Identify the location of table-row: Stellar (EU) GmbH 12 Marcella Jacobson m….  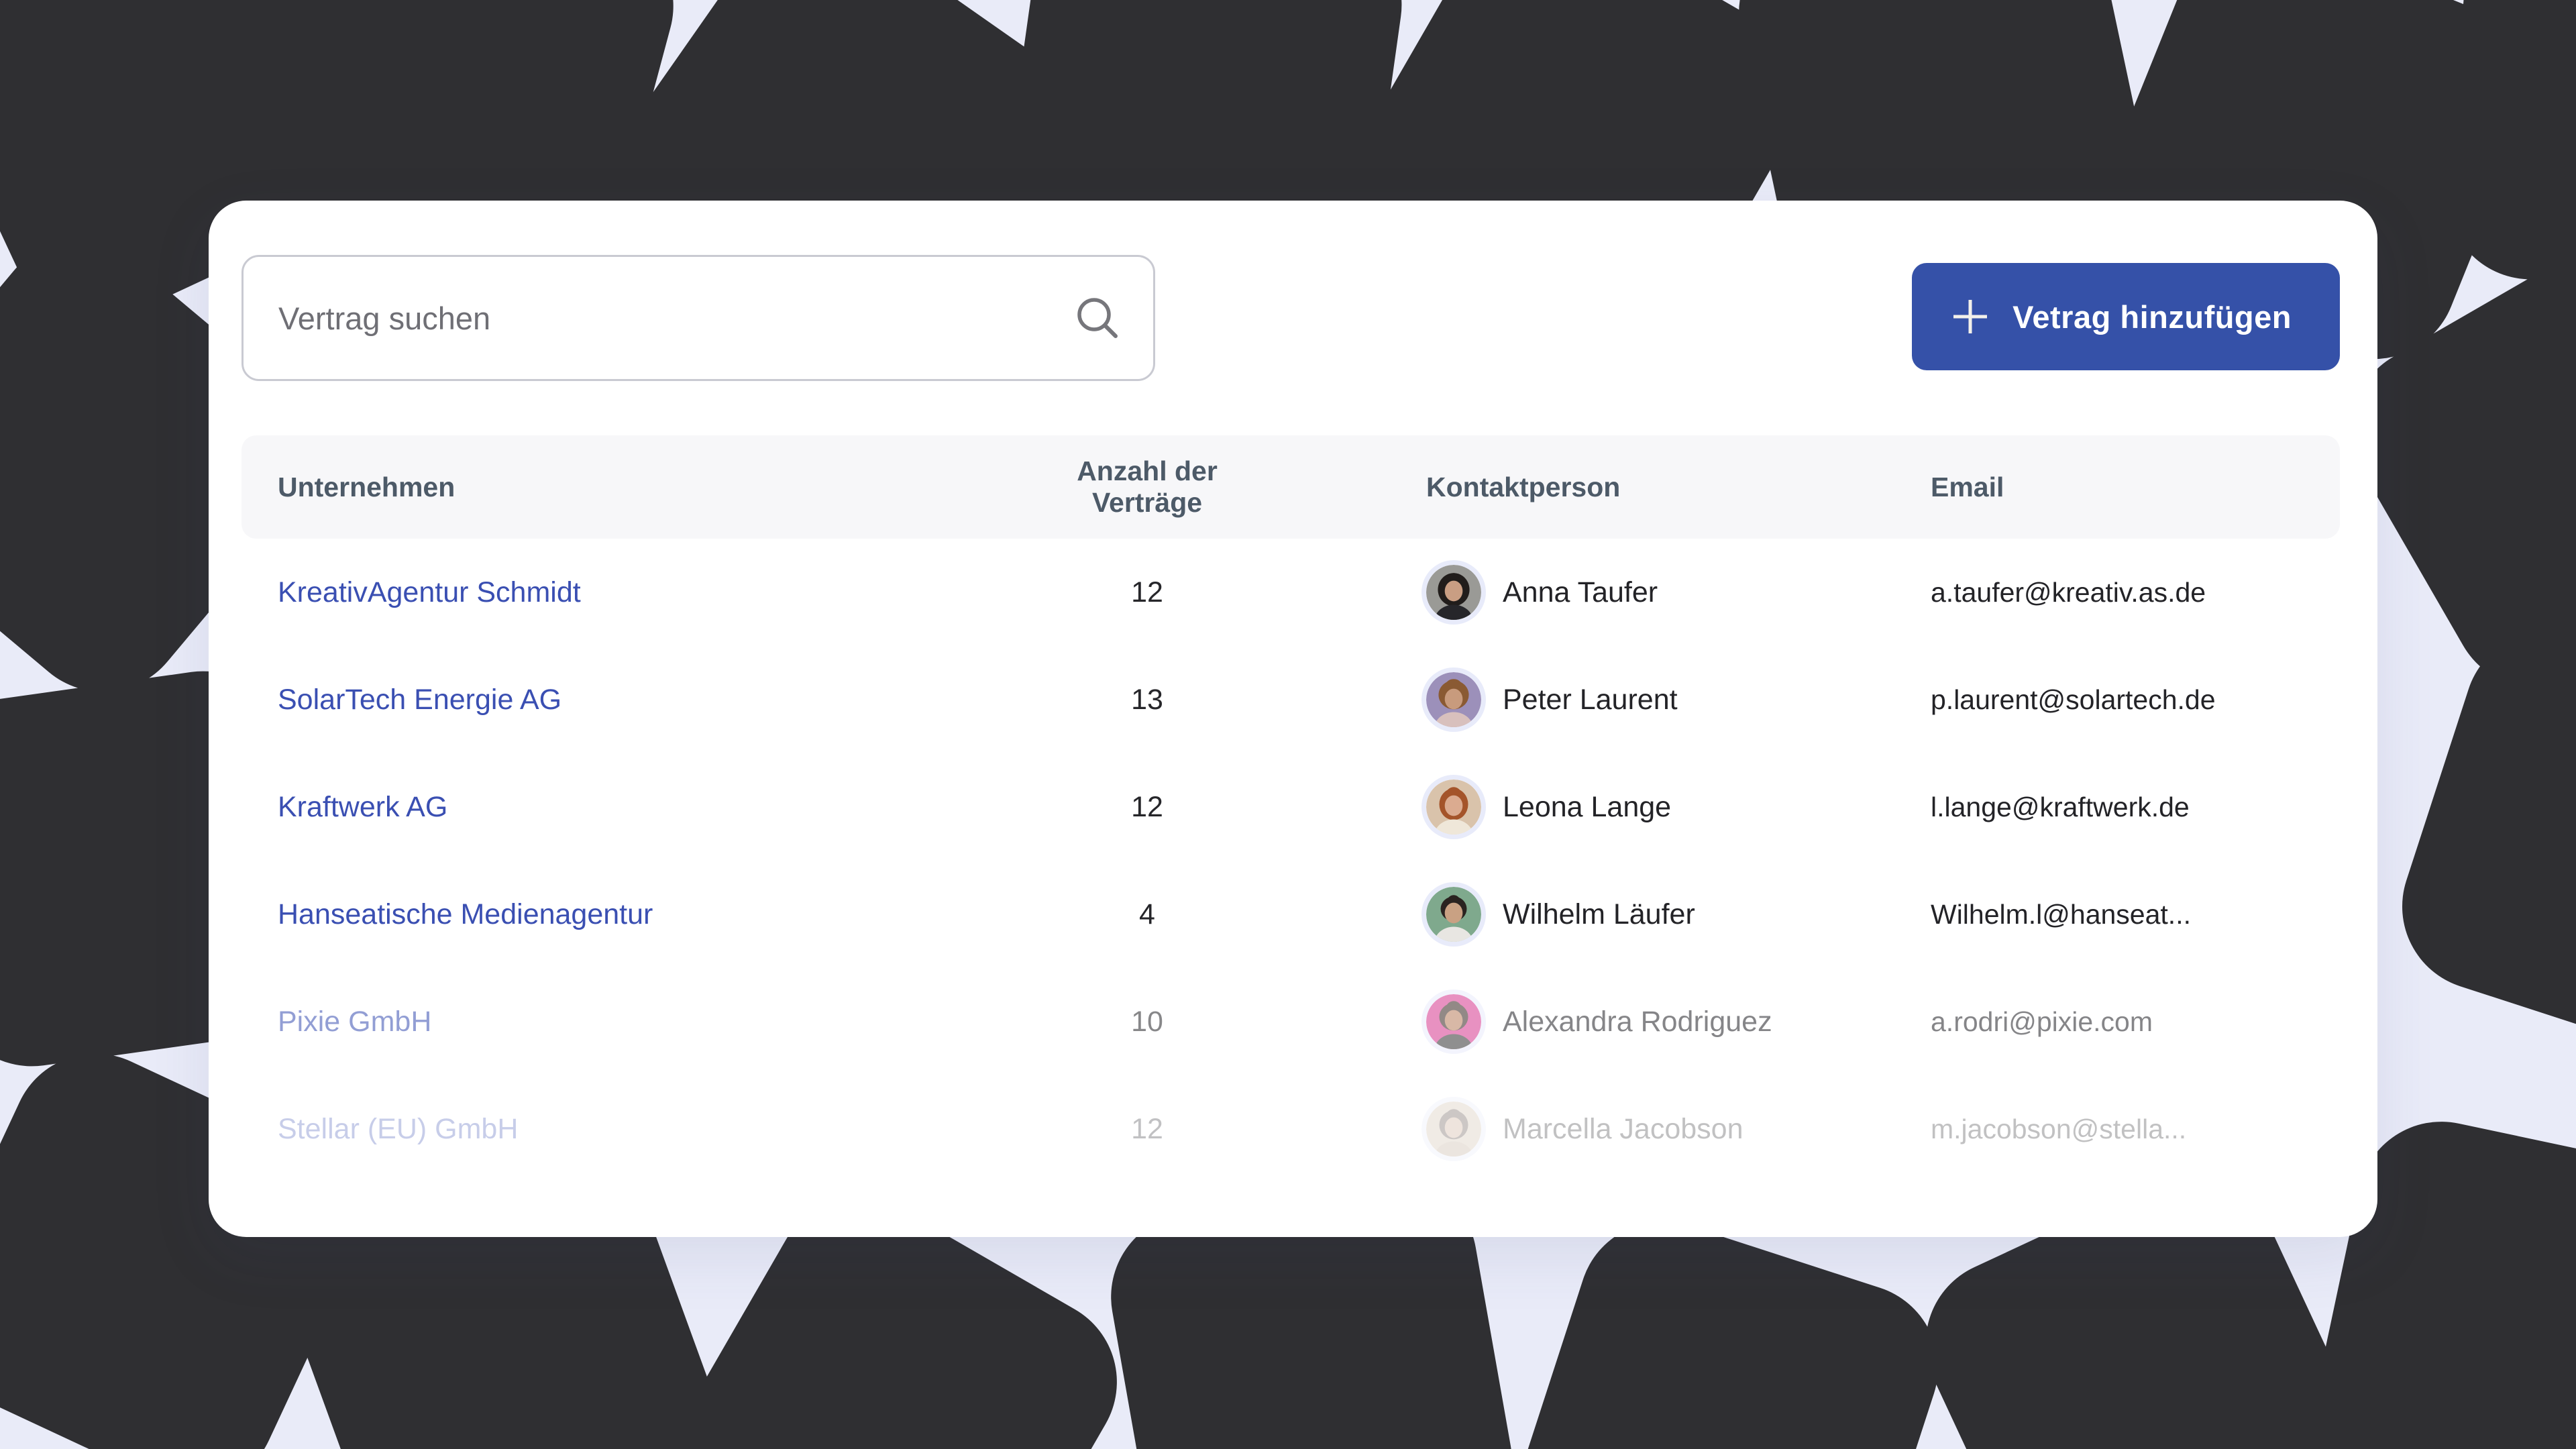
(1290, 1129).